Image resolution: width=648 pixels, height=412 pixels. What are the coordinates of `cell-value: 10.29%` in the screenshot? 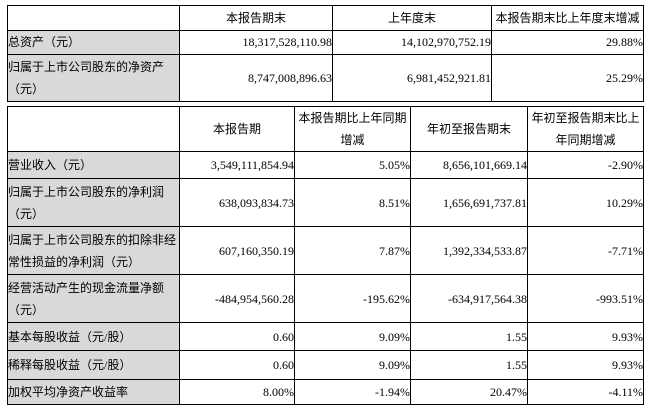 It's located at (585, 203).